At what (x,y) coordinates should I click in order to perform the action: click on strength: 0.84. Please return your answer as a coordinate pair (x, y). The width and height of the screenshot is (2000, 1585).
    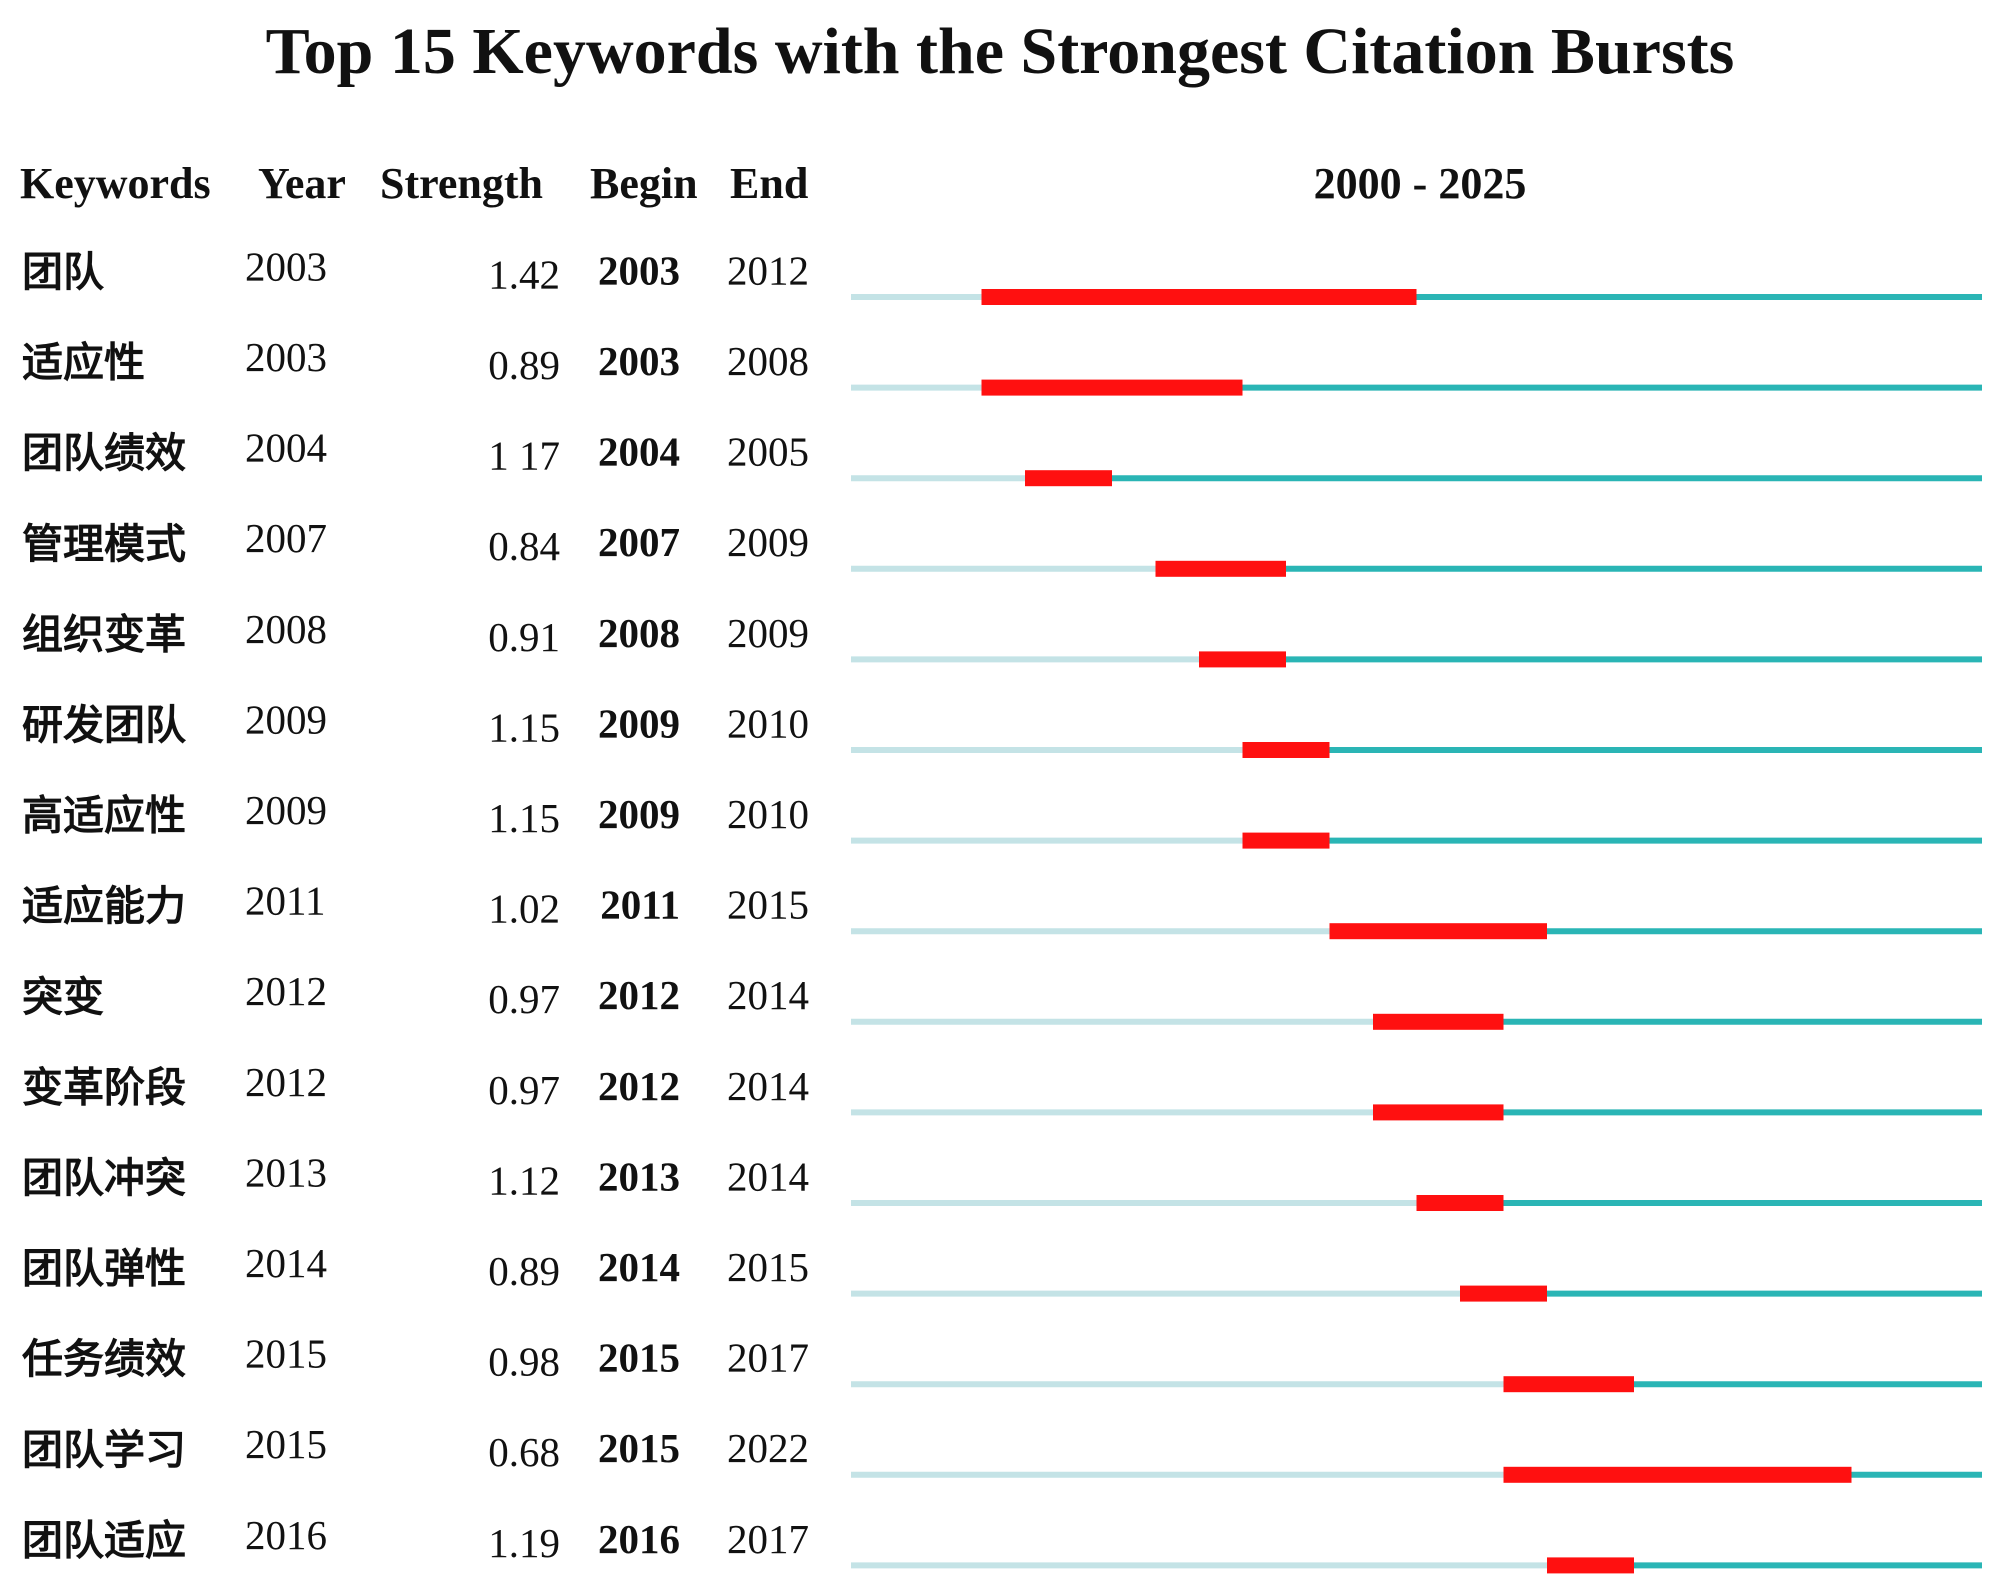
    Looking at the image, I should click on (524, 546).